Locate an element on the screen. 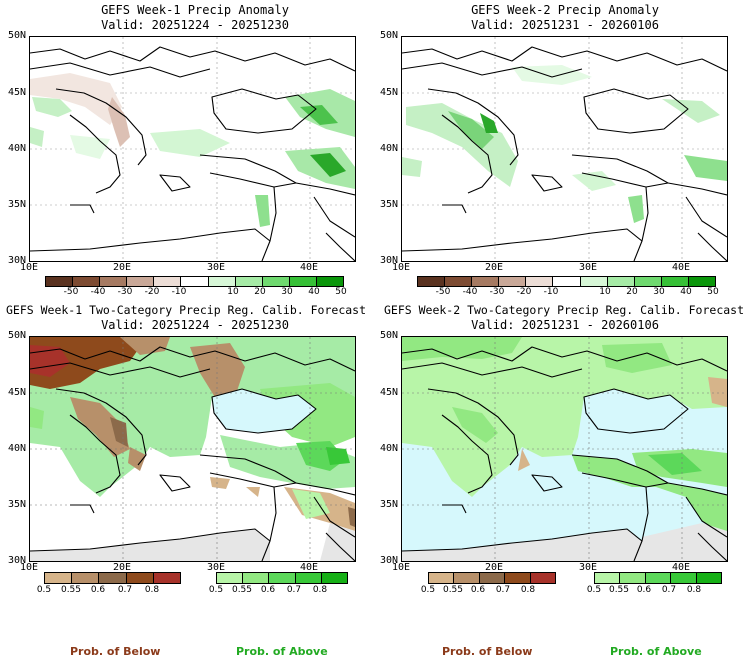  prob-above-label: Prob. of Above is located at coordinates (282, 651).